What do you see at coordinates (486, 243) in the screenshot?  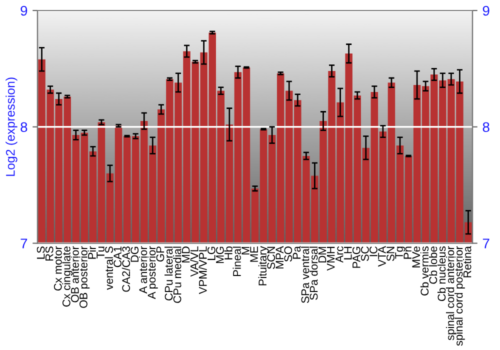 I see `y2-tick-label: 7` at bounding box center [486, 243].